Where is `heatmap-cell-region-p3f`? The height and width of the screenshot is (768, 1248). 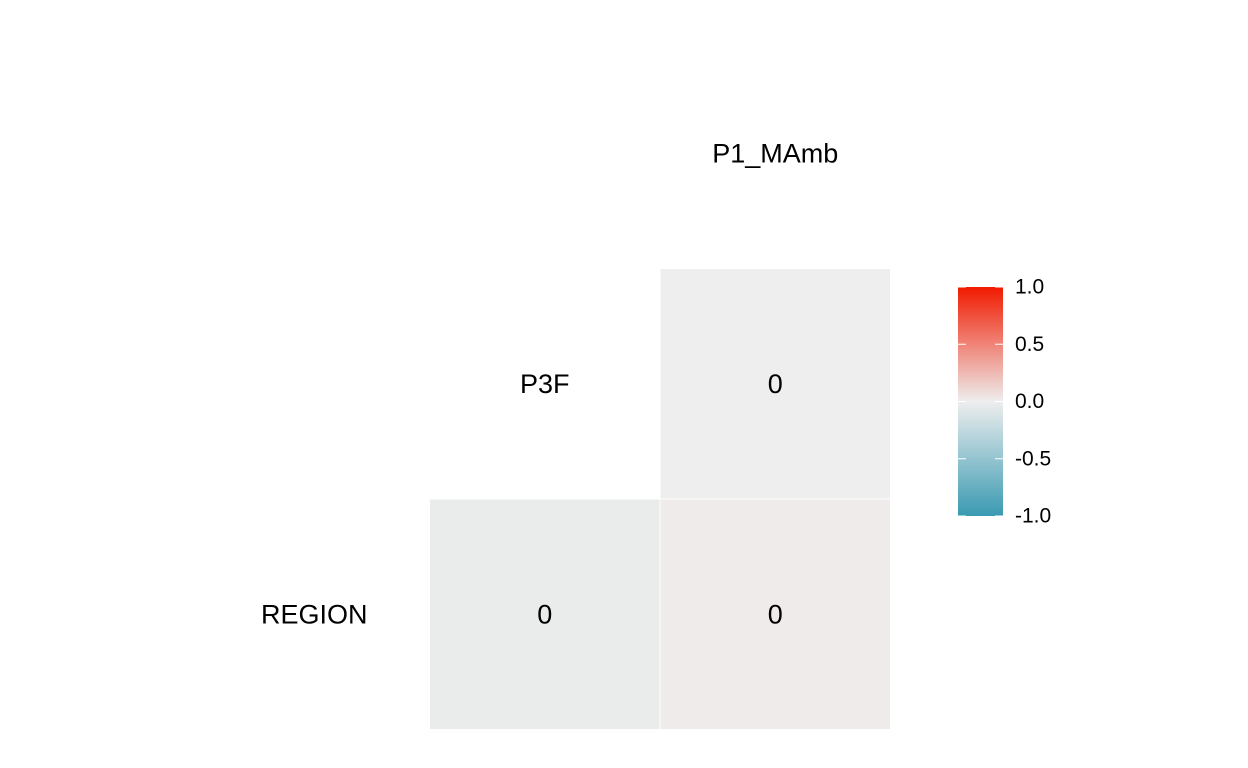 heatmap-cell-region-p3f is located at coordinates (545, 614).